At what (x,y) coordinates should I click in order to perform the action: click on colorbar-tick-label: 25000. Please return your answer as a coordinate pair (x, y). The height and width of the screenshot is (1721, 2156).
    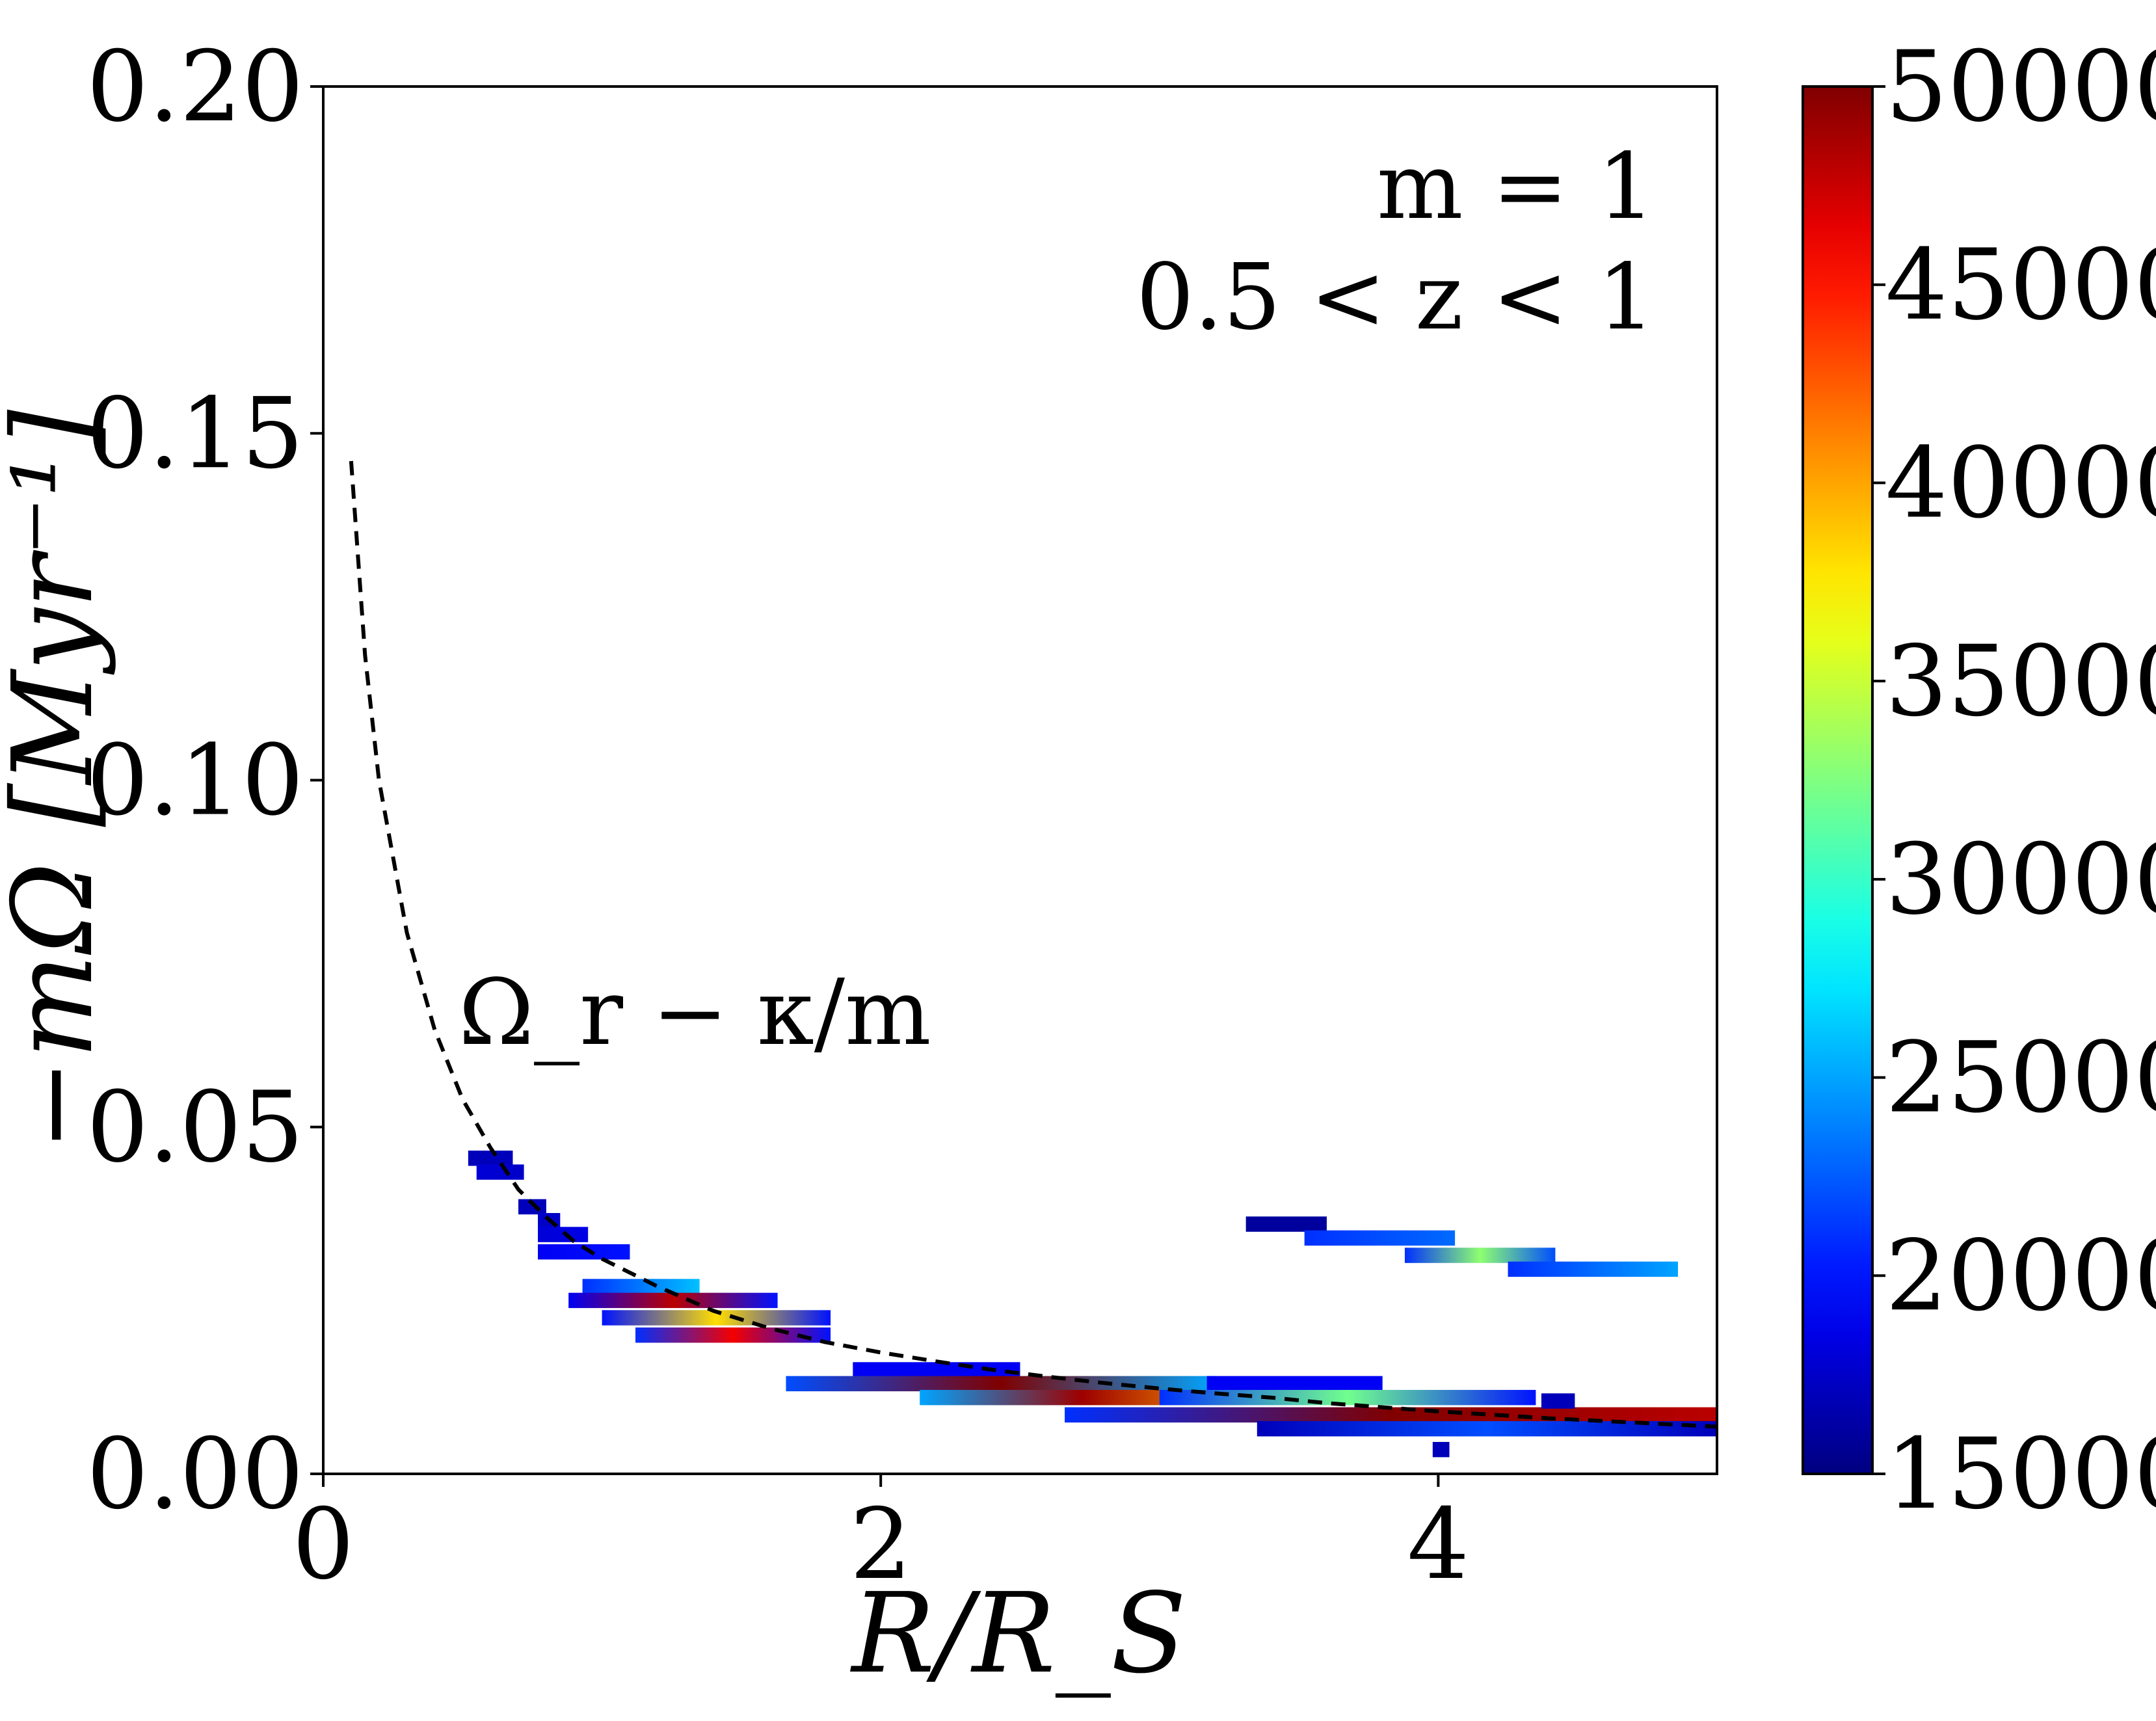
    Looking at the image, I should click on (2021, 1078).